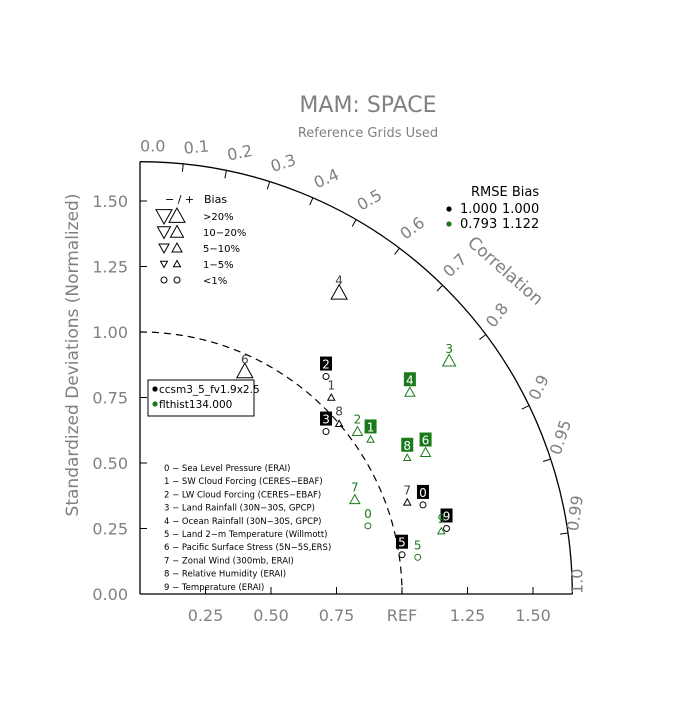 Image resolution: width=700 pixels, height=704 pixels. Describe the element at coordinates (229, 561) in the screenshot. I see `variable-legend-entry: 7 − Zonal Wind (300mb, ERAI)` at that location.